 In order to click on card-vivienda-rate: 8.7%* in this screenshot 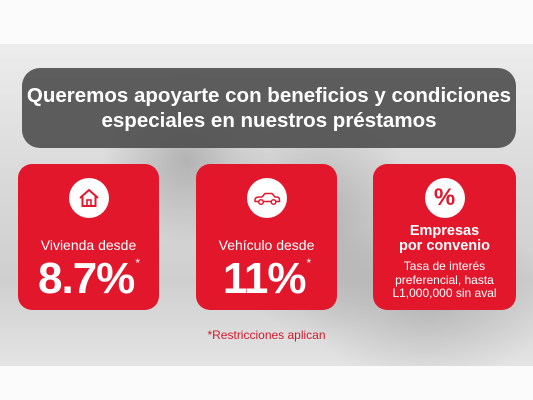, I will do `click(88, 279)`.